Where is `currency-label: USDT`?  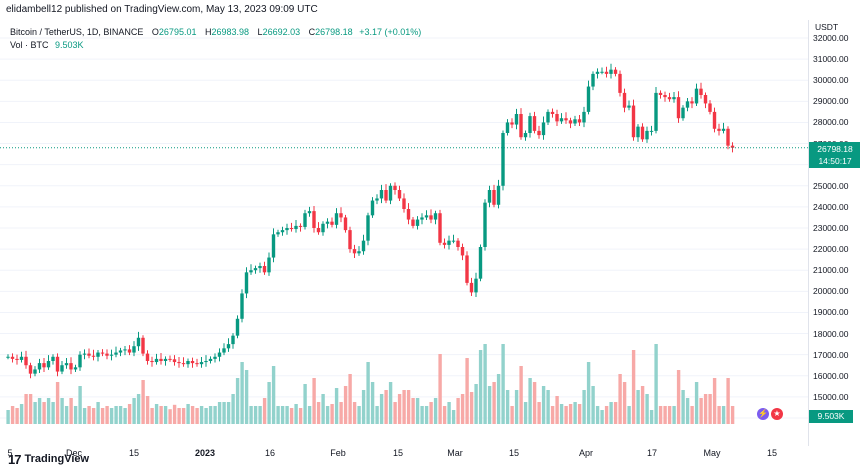
currency-label: USDT is located at coordinates (827, 27).